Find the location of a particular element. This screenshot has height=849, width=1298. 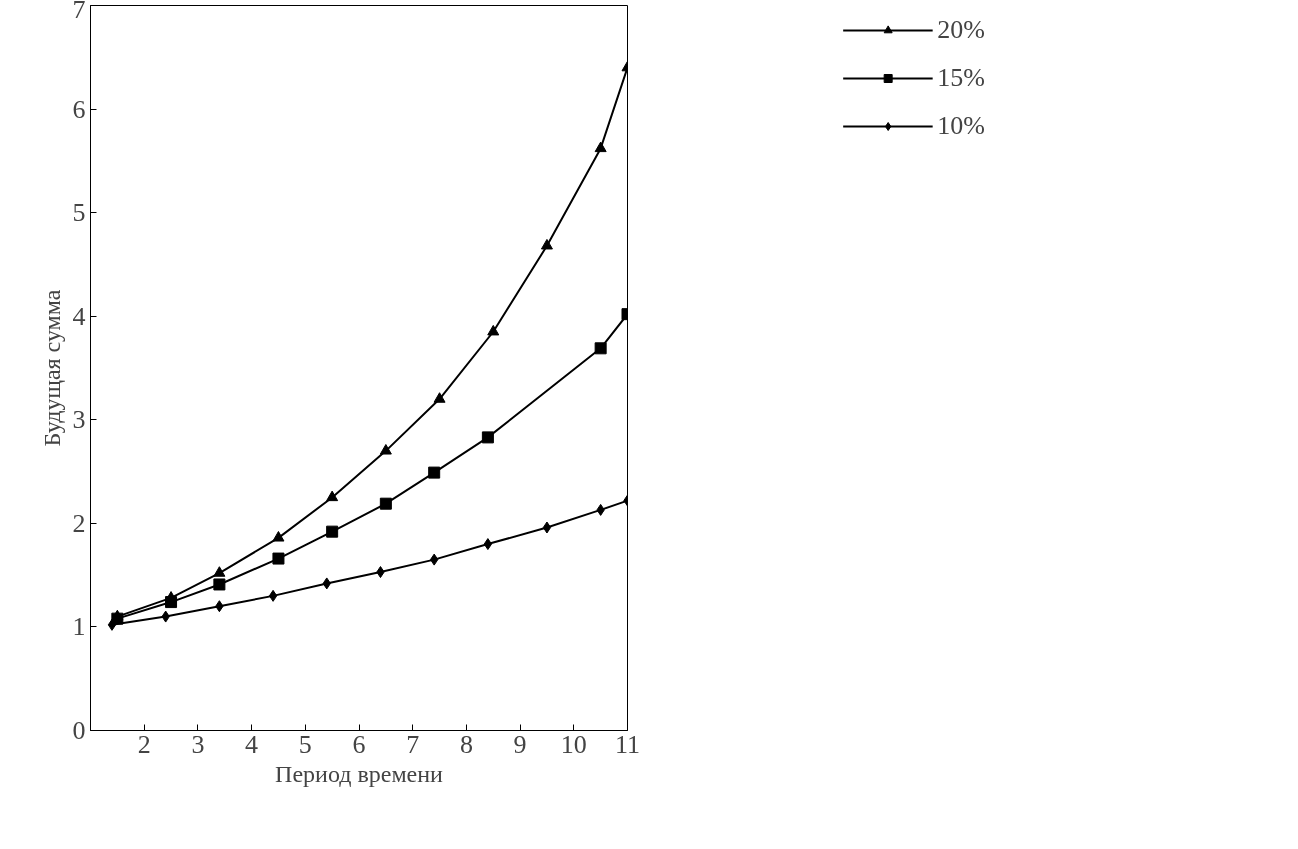

x-tick-label: 6 is located at coordinates (359, 744).